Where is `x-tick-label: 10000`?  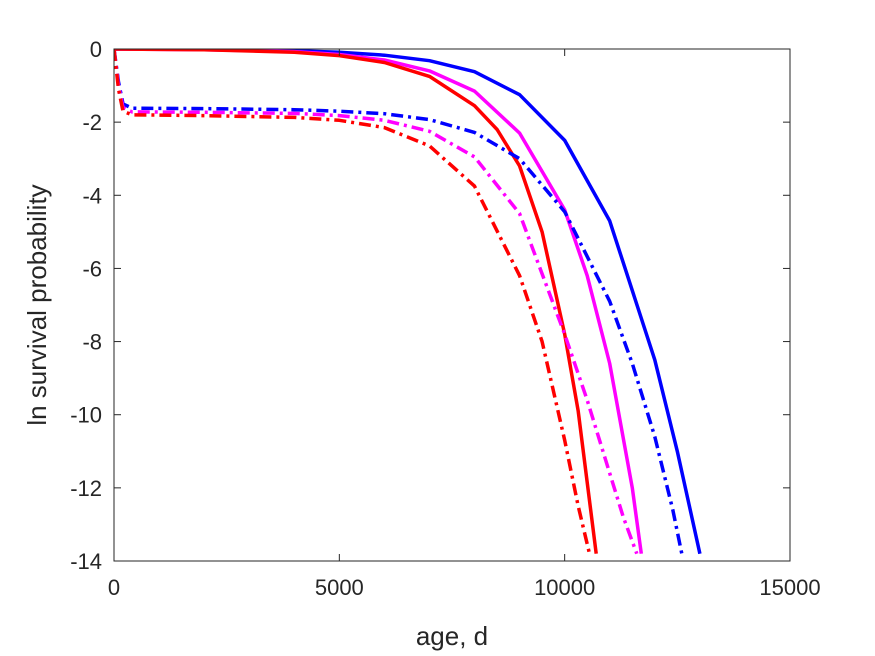 x-tick-label: 10000 is located at coordinates (564, 587).